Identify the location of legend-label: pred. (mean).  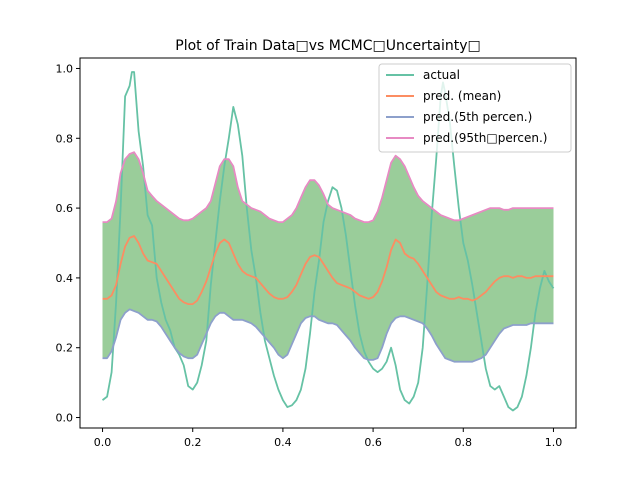
(462, 96).